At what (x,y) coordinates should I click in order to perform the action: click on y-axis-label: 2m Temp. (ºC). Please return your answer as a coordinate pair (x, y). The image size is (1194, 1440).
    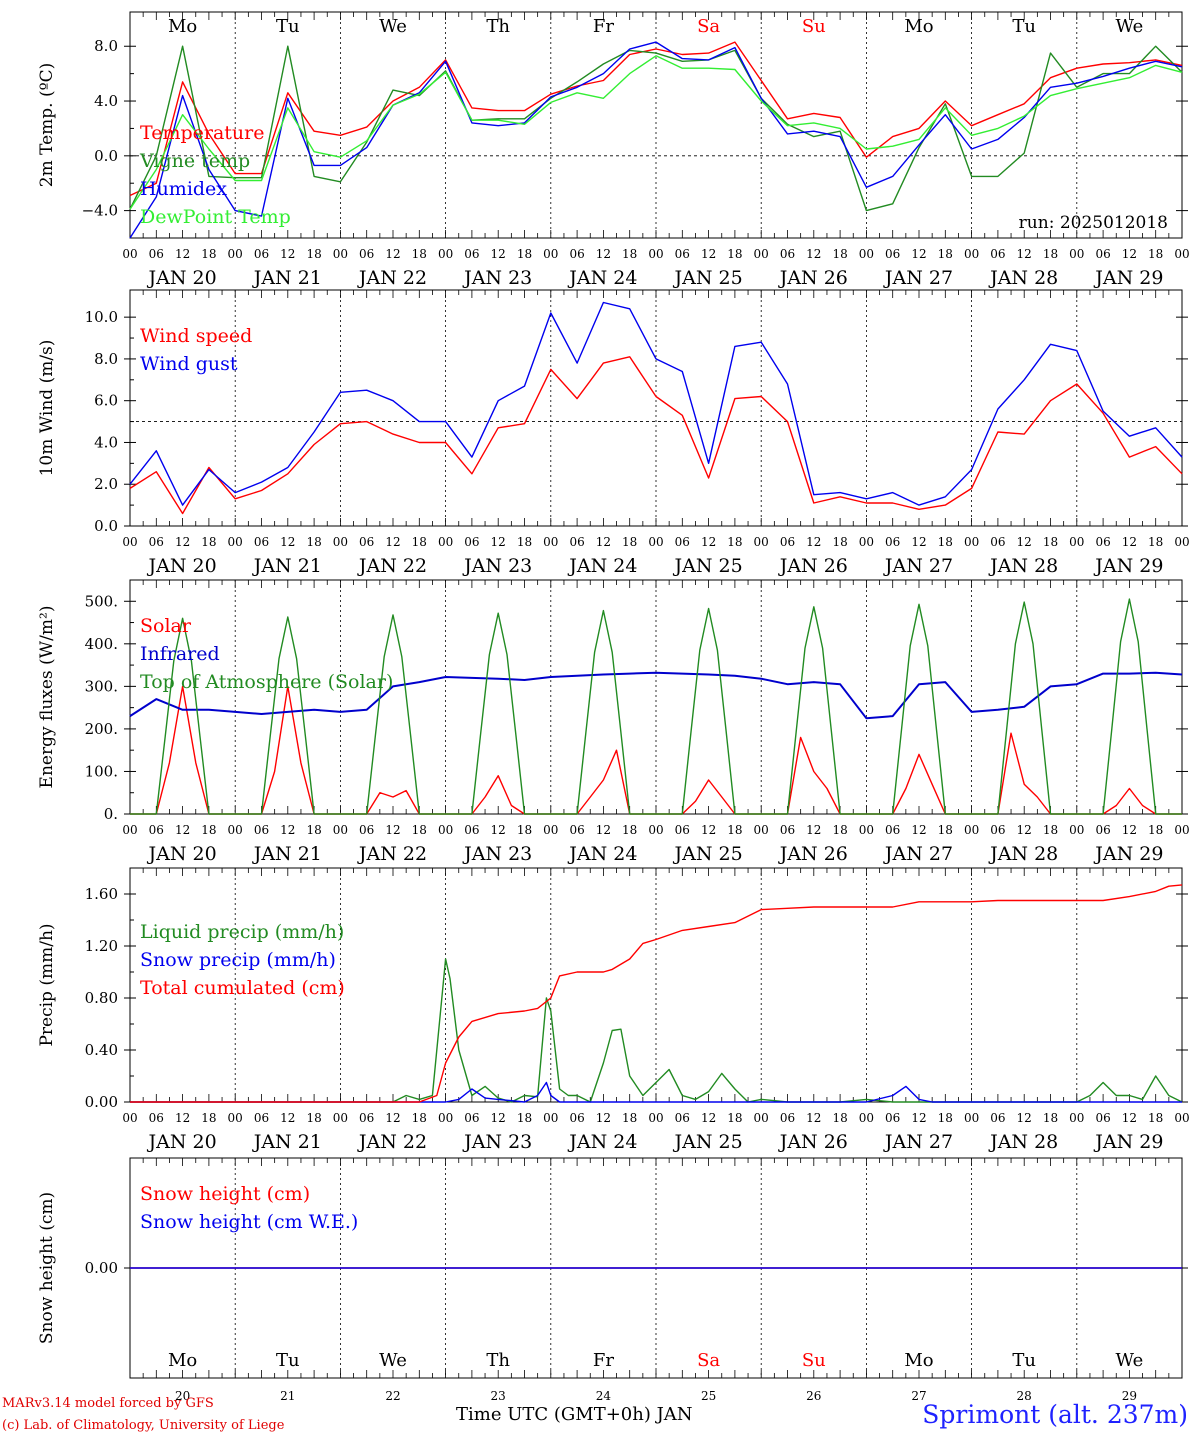
    Looking at the image, I should click on (47, 125).